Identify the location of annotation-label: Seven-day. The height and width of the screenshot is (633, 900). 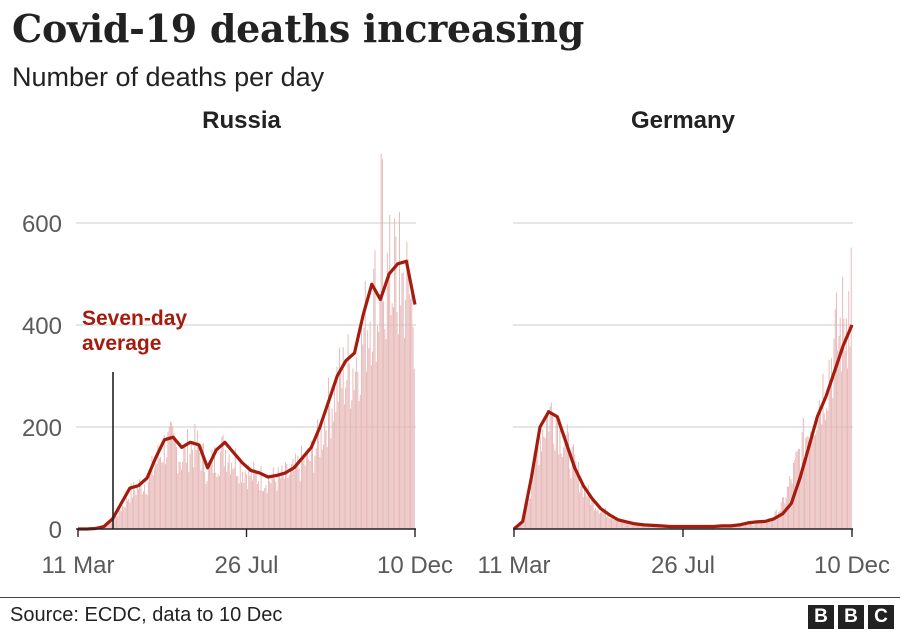
(134, 318).